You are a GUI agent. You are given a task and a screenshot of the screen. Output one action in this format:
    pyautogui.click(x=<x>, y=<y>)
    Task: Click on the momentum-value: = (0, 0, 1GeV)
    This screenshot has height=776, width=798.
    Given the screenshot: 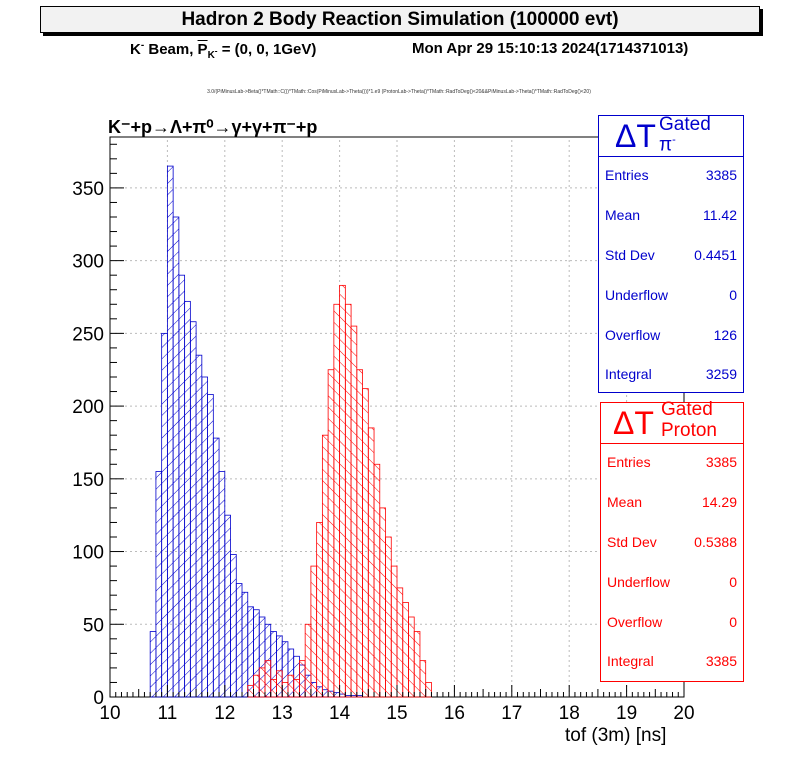 What is the action you would take?
    pyautogui.click(x=267, y=49)
    